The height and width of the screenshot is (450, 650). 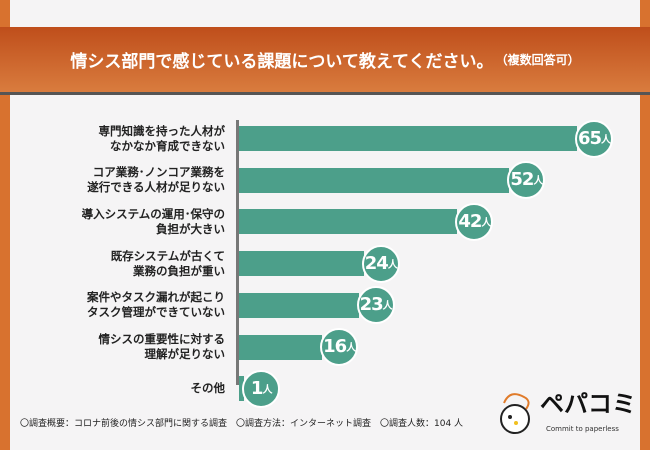 I want to click on value-label: 65 人, so click(x=594, y=138).